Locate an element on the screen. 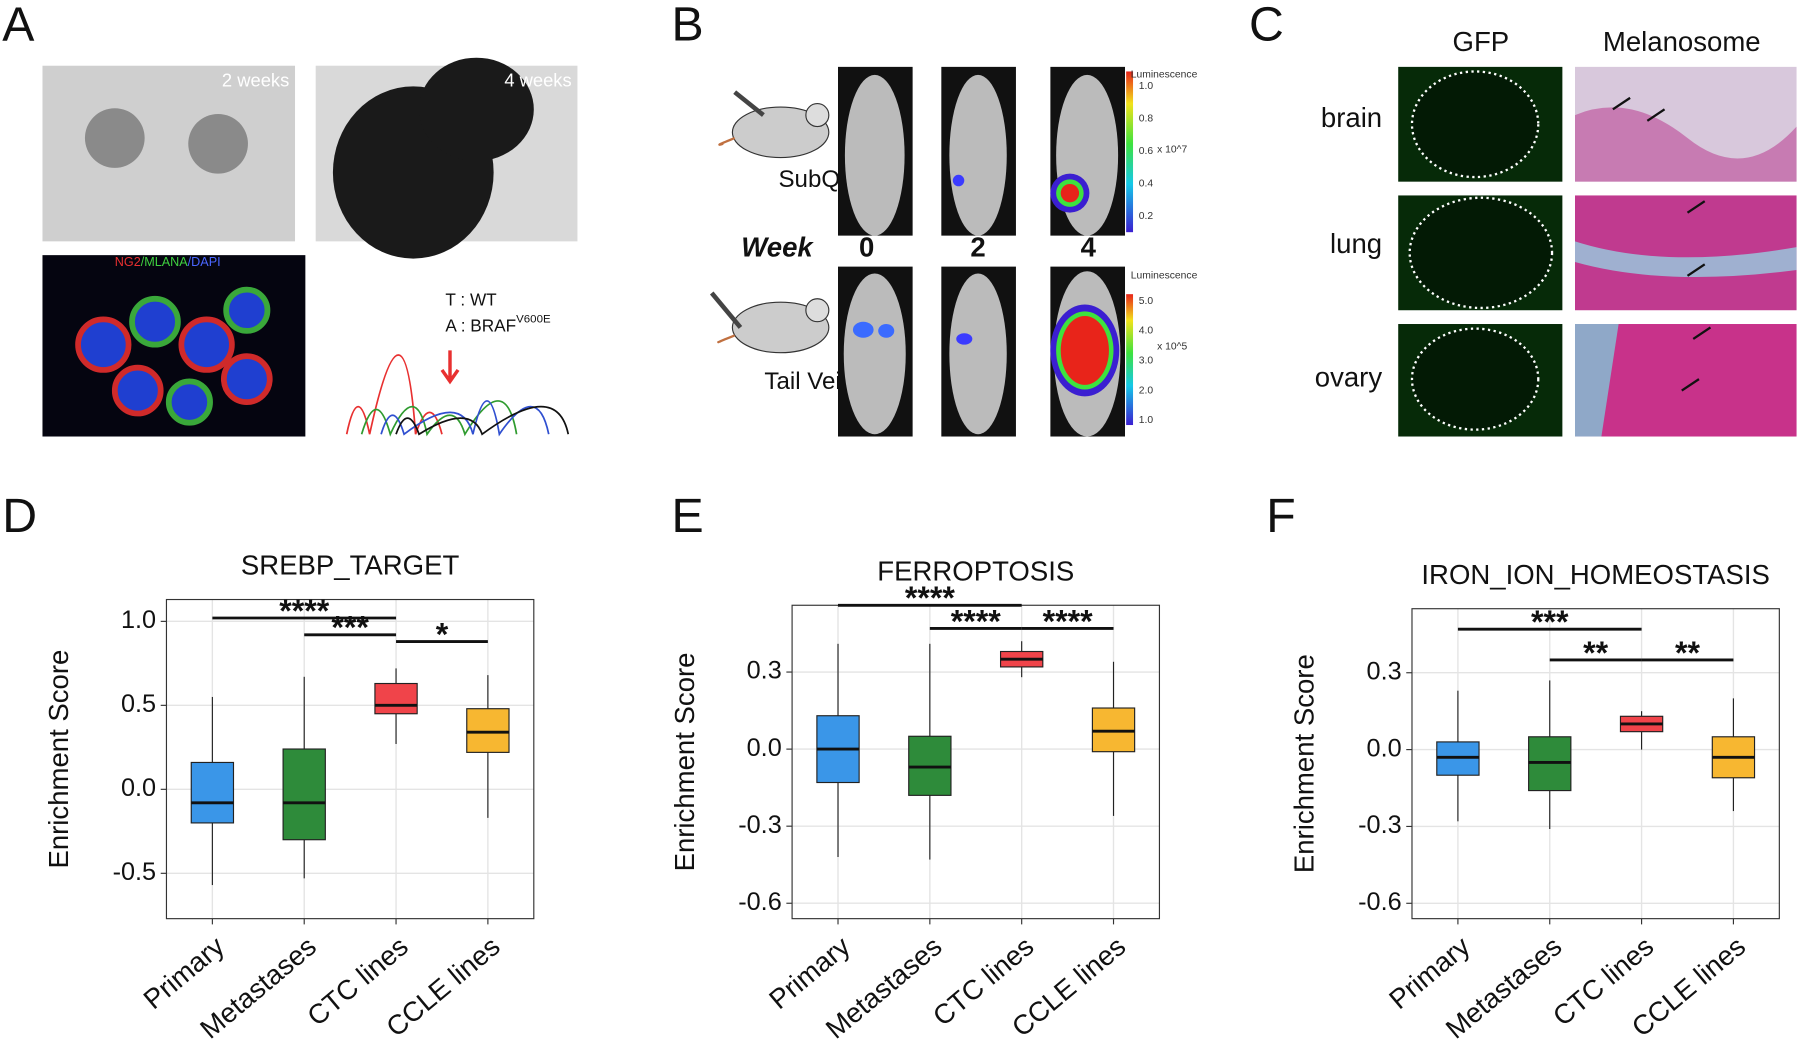  week-label: 0 is located at coordinates (866, 247).